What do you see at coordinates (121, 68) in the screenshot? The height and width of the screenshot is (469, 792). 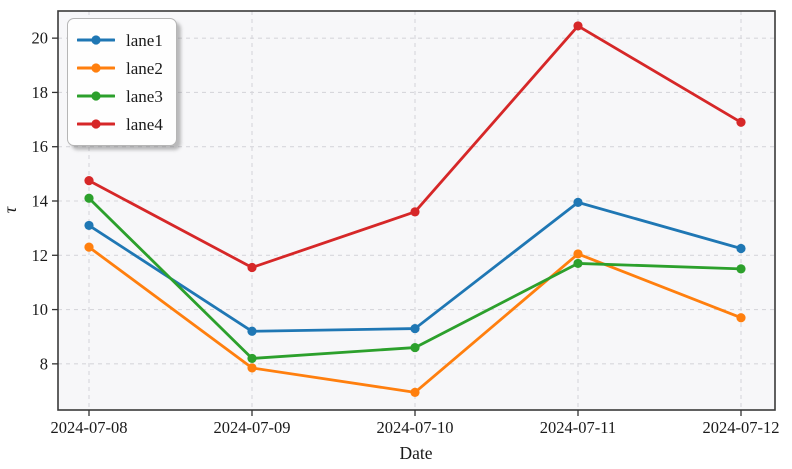 I see `legend-item-lane2: lane2` at bounding box center [121, 68].